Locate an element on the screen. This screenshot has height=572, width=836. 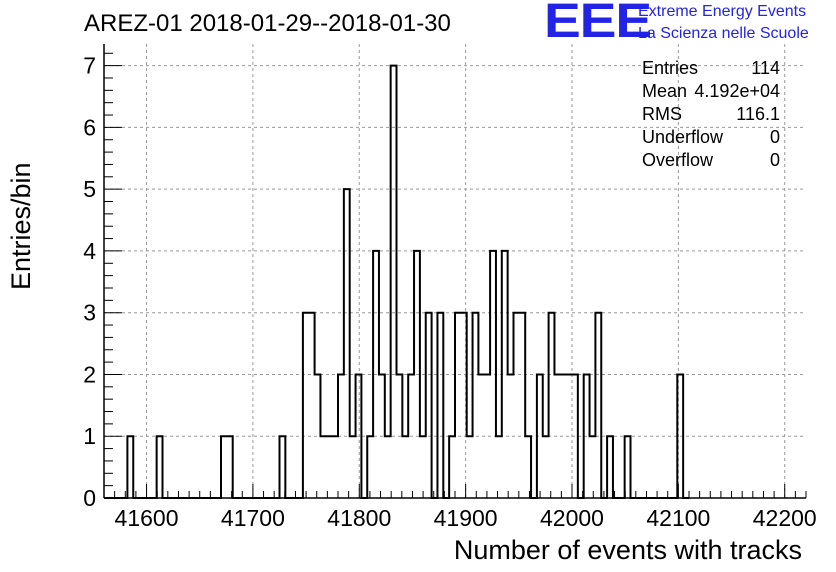
stat-row-underflow: Underflow 0 is located at coordinates (711, 138).